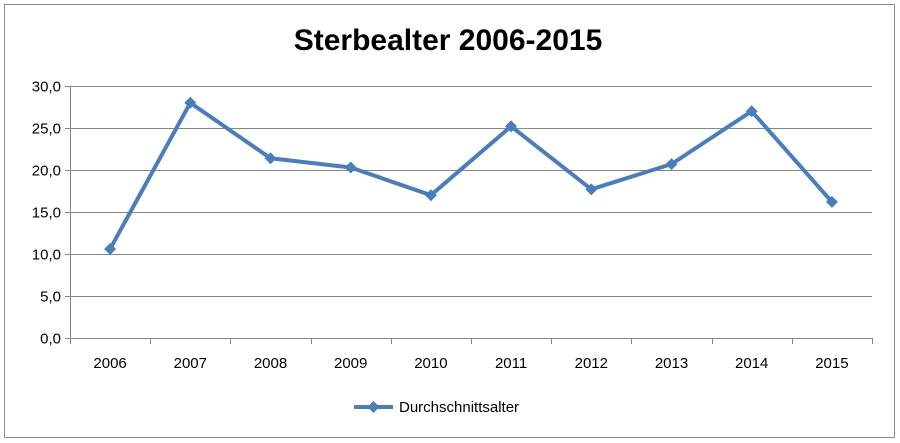 The height and width of the screenshot is (443, 900). What do you see at coordinates (190, 363) in the screenshot?
I see `x-tick-label: 2007` at bounding box center [190, 363].